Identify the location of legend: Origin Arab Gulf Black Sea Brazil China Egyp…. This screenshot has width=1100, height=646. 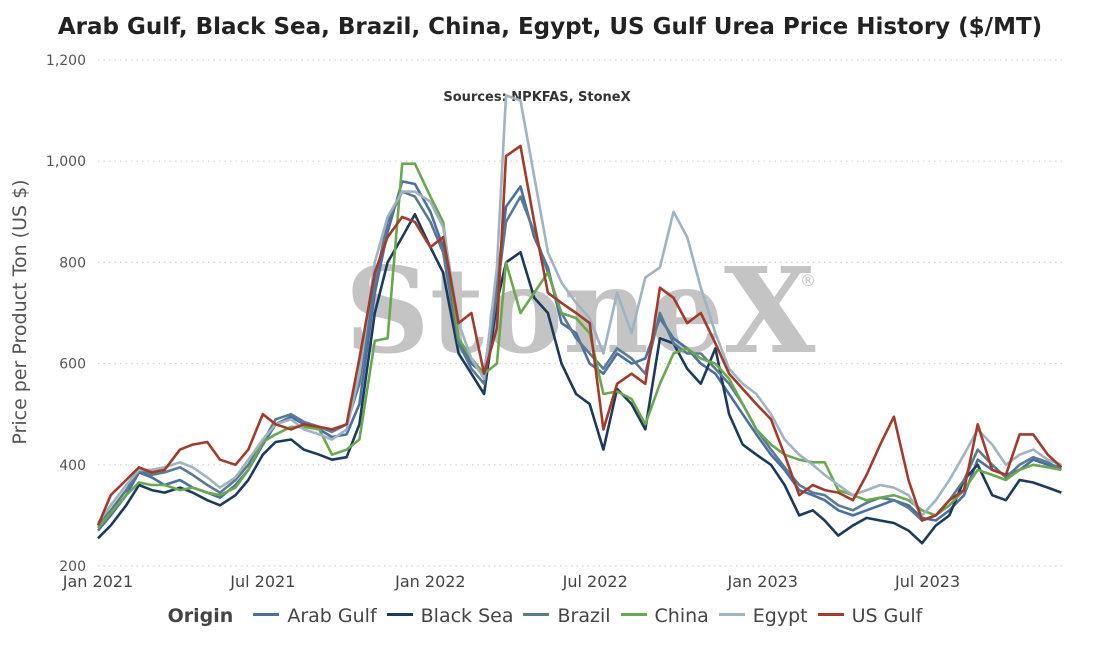
(550, 616).